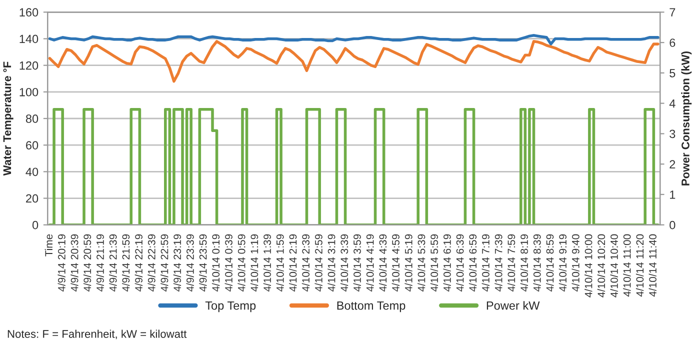 The width and height of the screenshot is (700, 347). Describe the element at coordinates (588, 266) in the screenshot. I see `x-tick-label: 4/10/14 10:00` at that location.